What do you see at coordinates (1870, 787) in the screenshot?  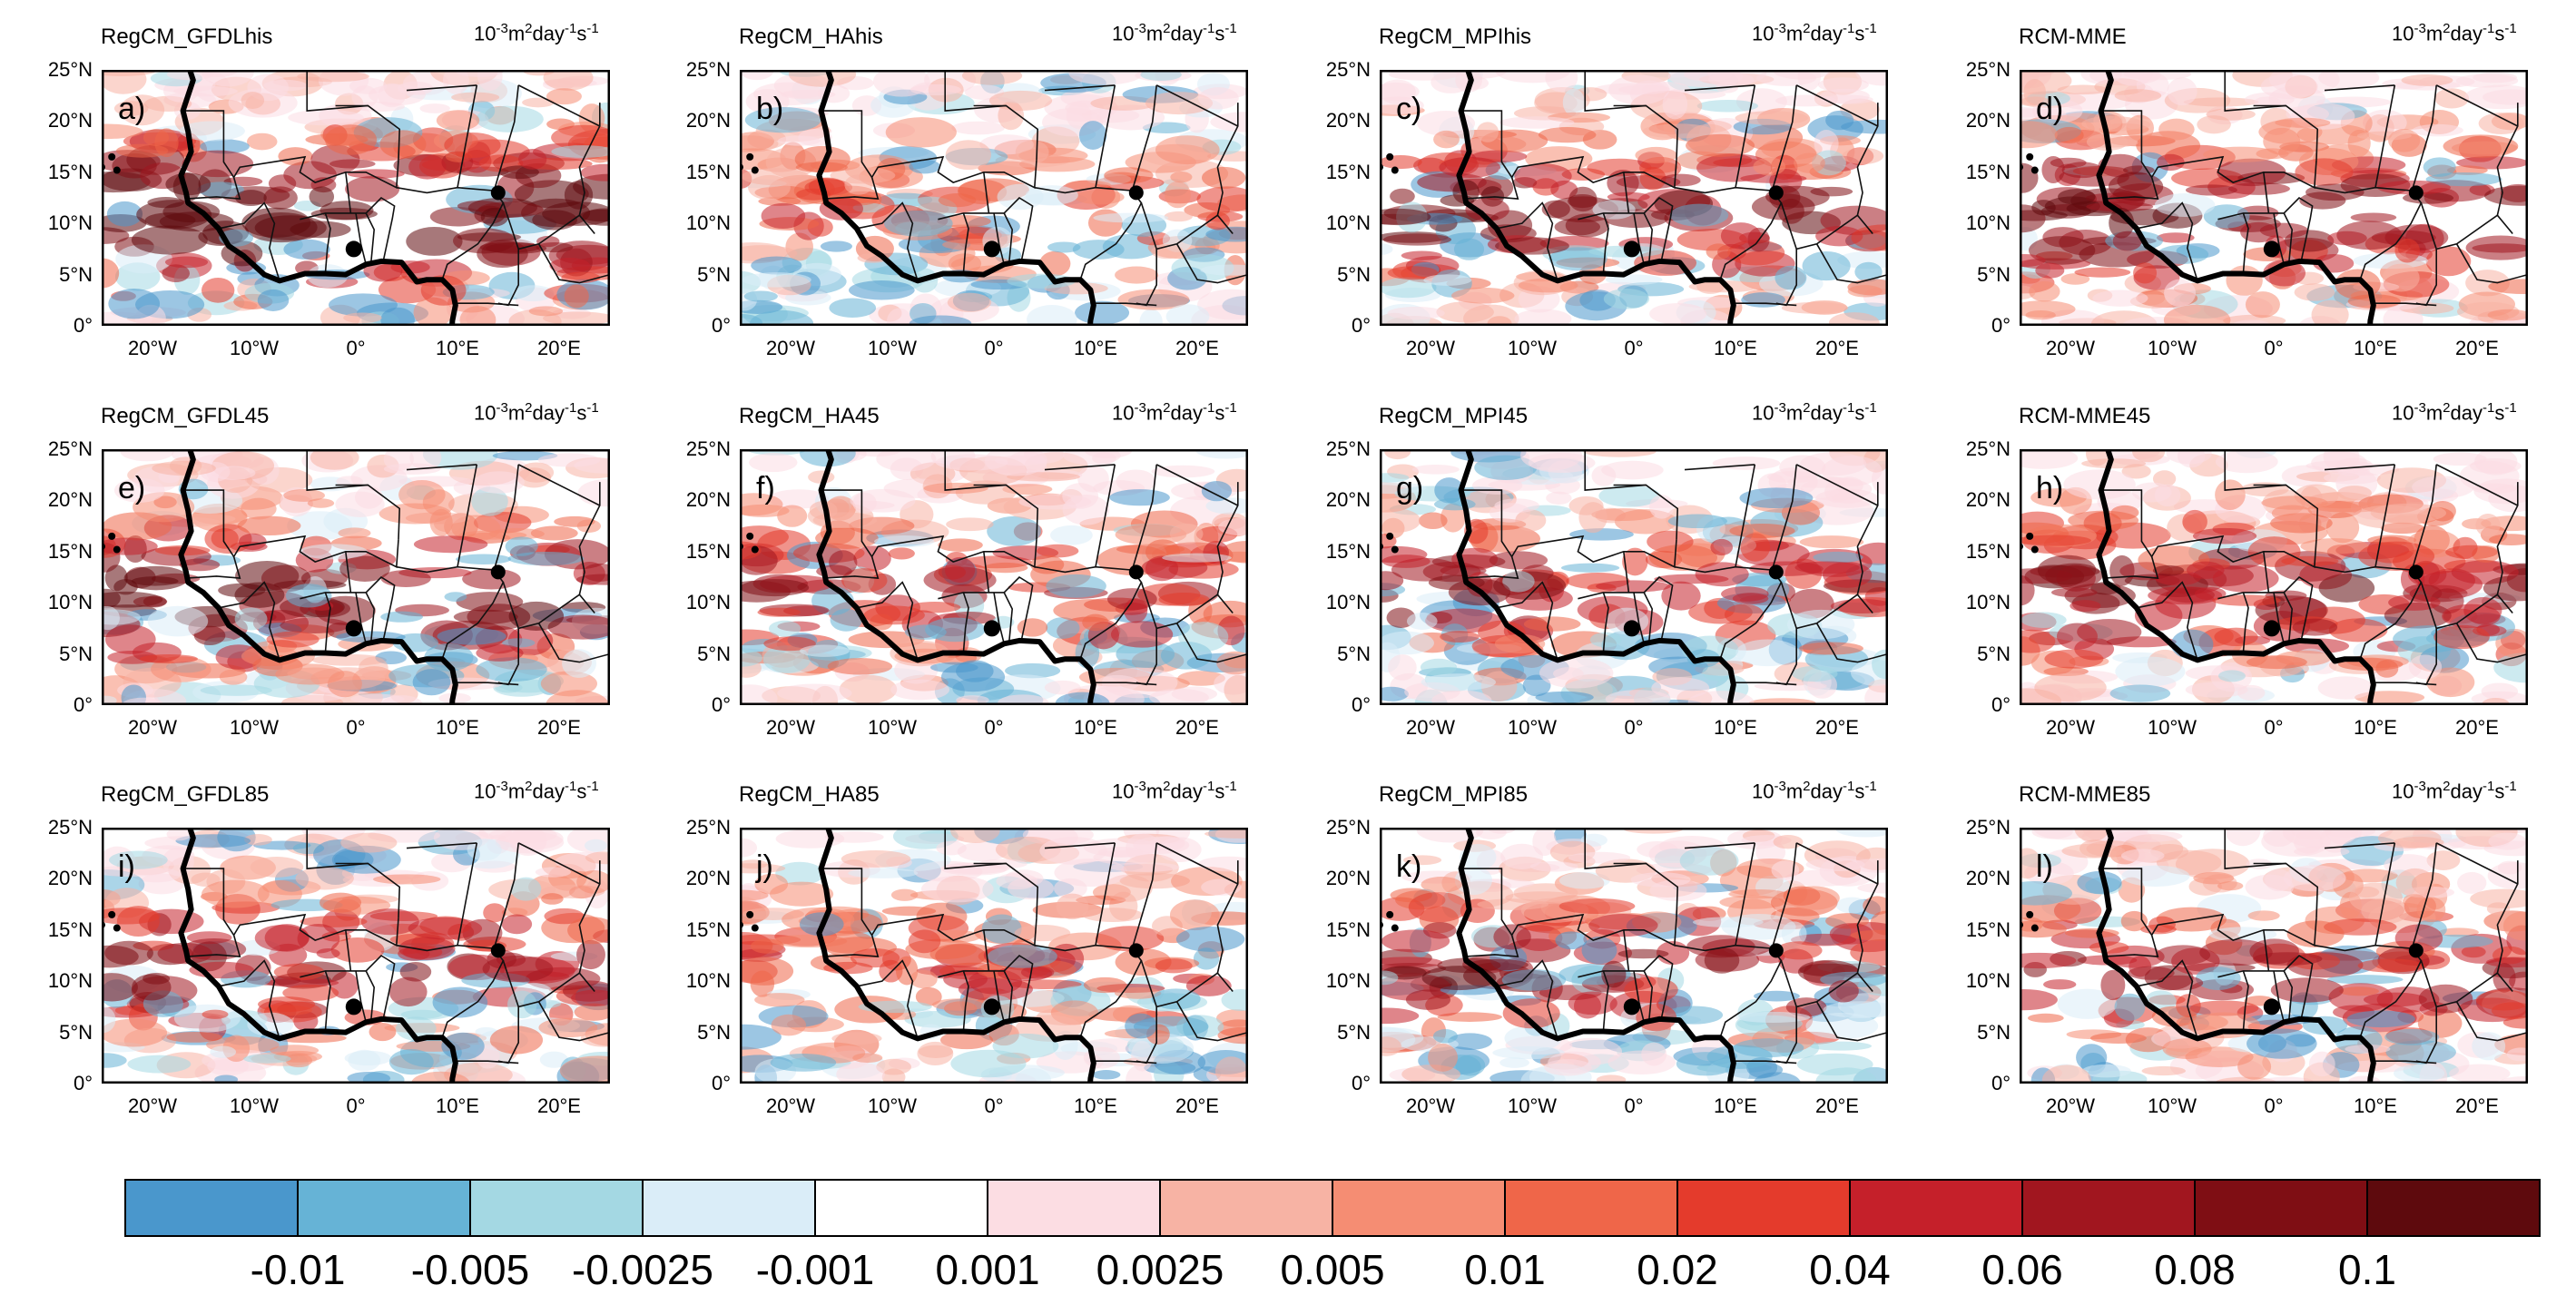 I see `unit-part-e4: -1` at bounding box center [1870, 787].